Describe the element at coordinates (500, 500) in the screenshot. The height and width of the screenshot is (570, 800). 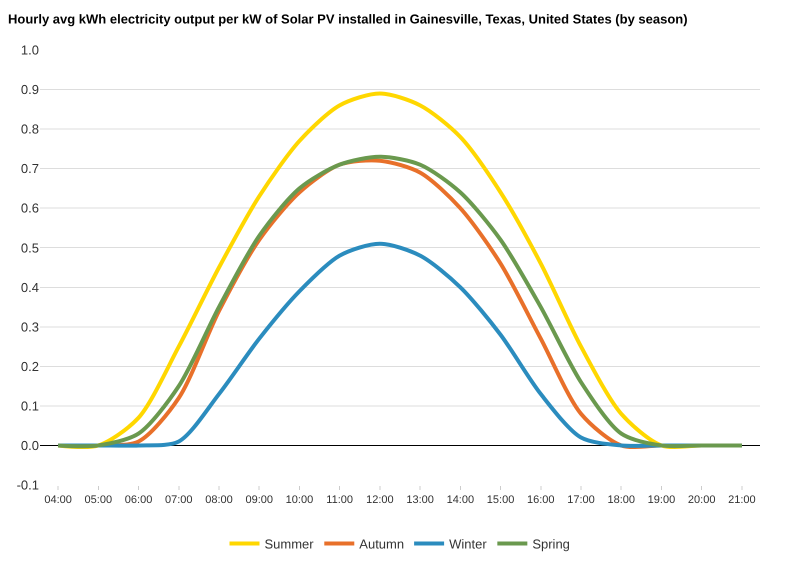
I see `x-tick-label: 15:00` at that location.